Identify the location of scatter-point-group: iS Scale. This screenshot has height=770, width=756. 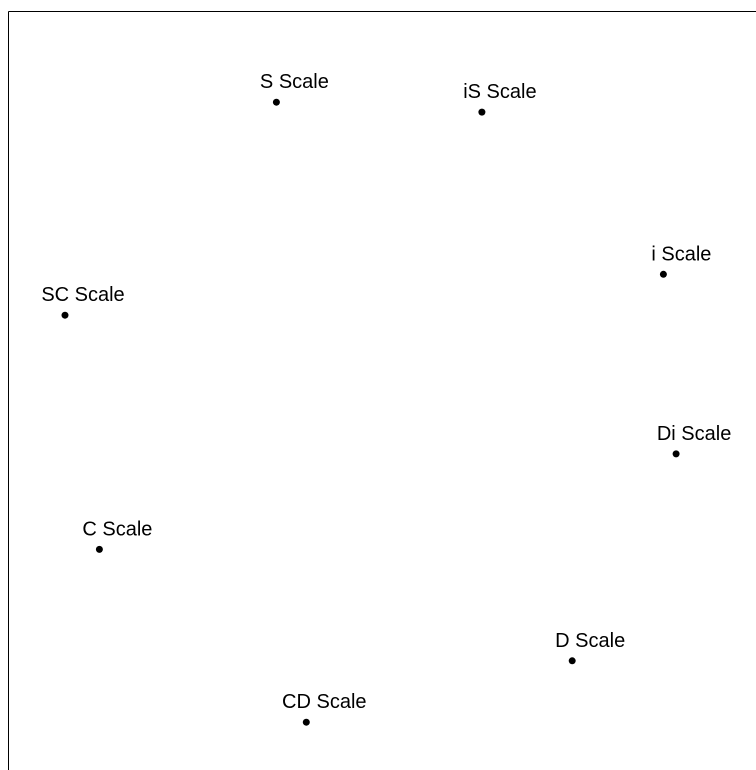
(500, 98).